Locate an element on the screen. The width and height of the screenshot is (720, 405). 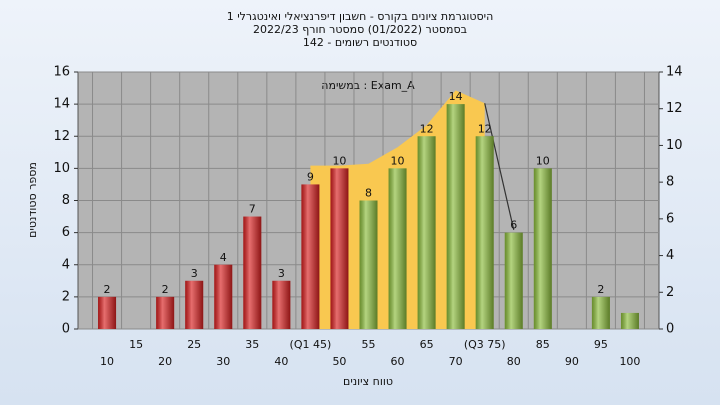
y-tick-label: 2 is located at coordinates (66, 296).